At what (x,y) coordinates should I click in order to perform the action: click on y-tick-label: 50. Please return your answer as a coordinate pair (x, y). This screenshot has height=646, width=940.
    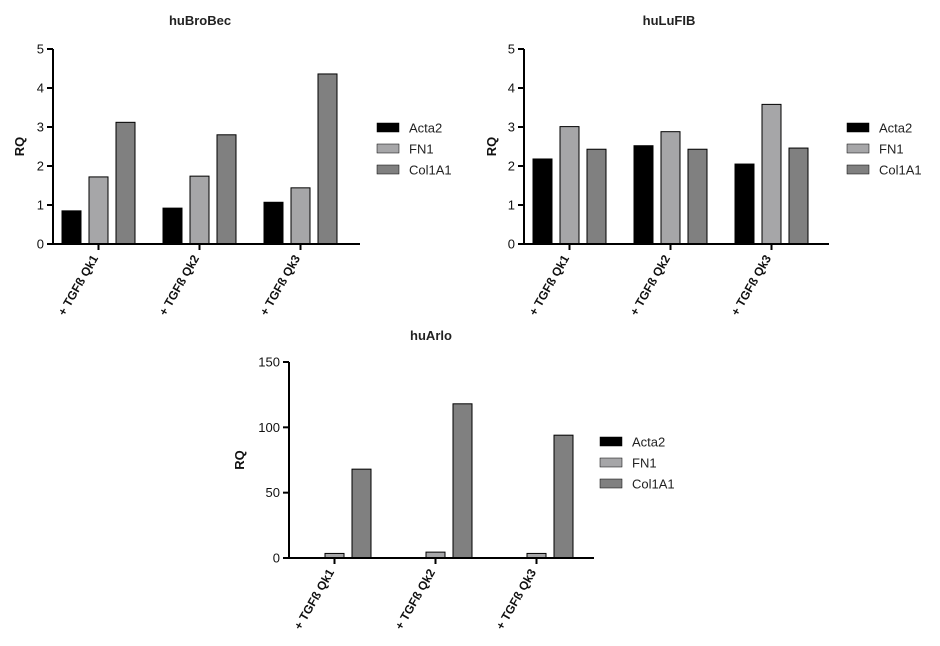
    Looking at the image, I should click on (273, 492).